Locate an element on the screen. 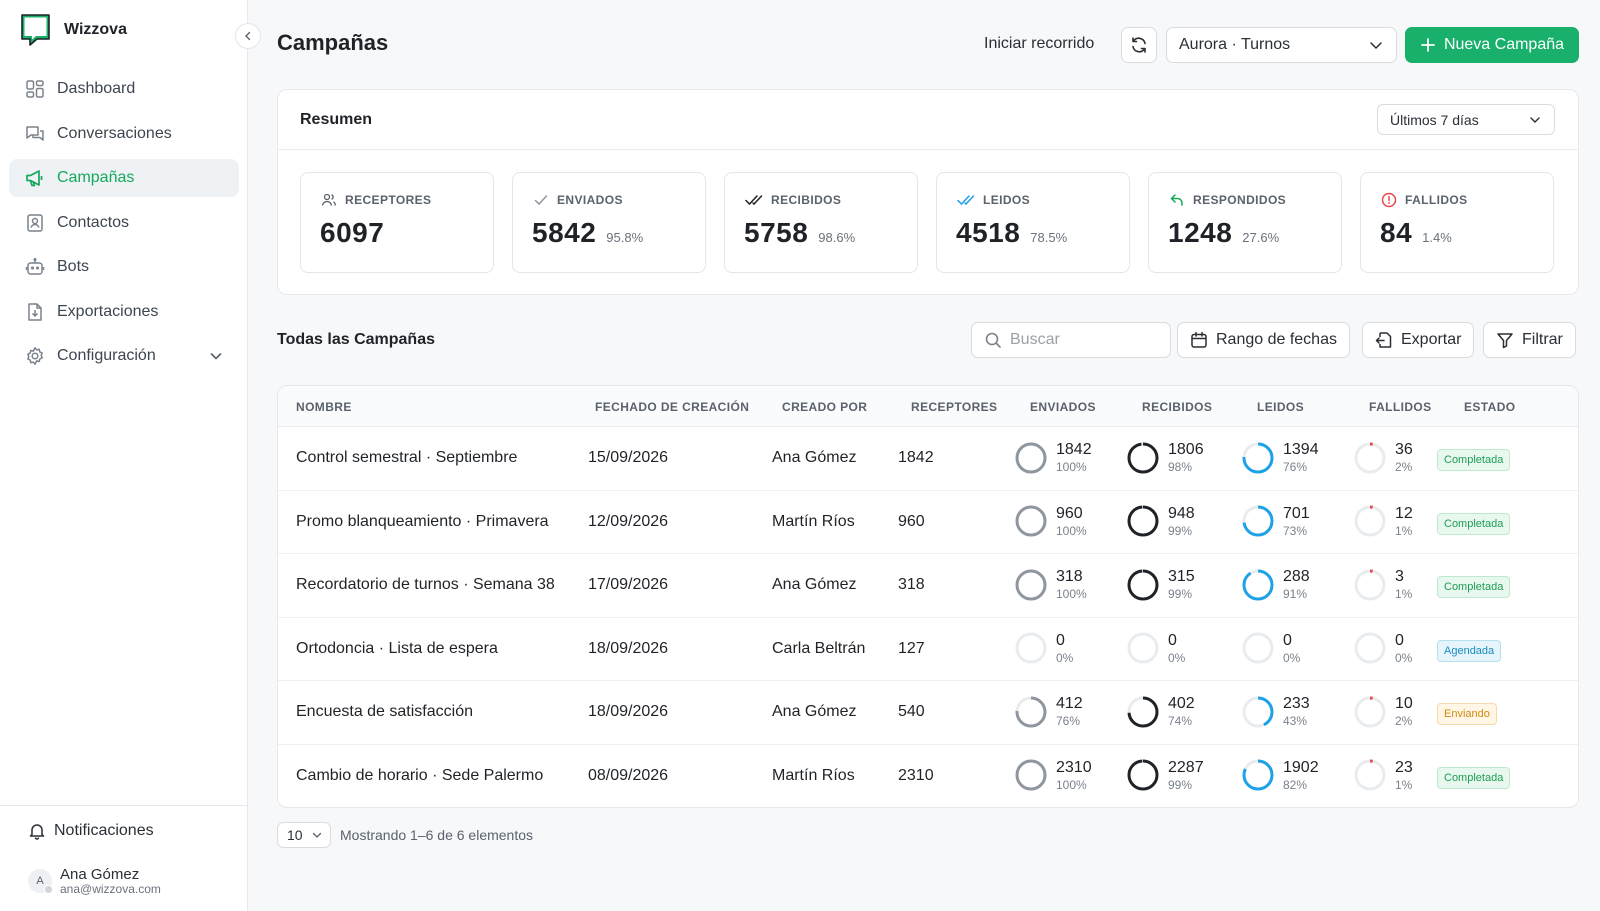 This screenshot has width=1600, height=911. metric-text: 36 2% is located at coordinates (1404, 457).